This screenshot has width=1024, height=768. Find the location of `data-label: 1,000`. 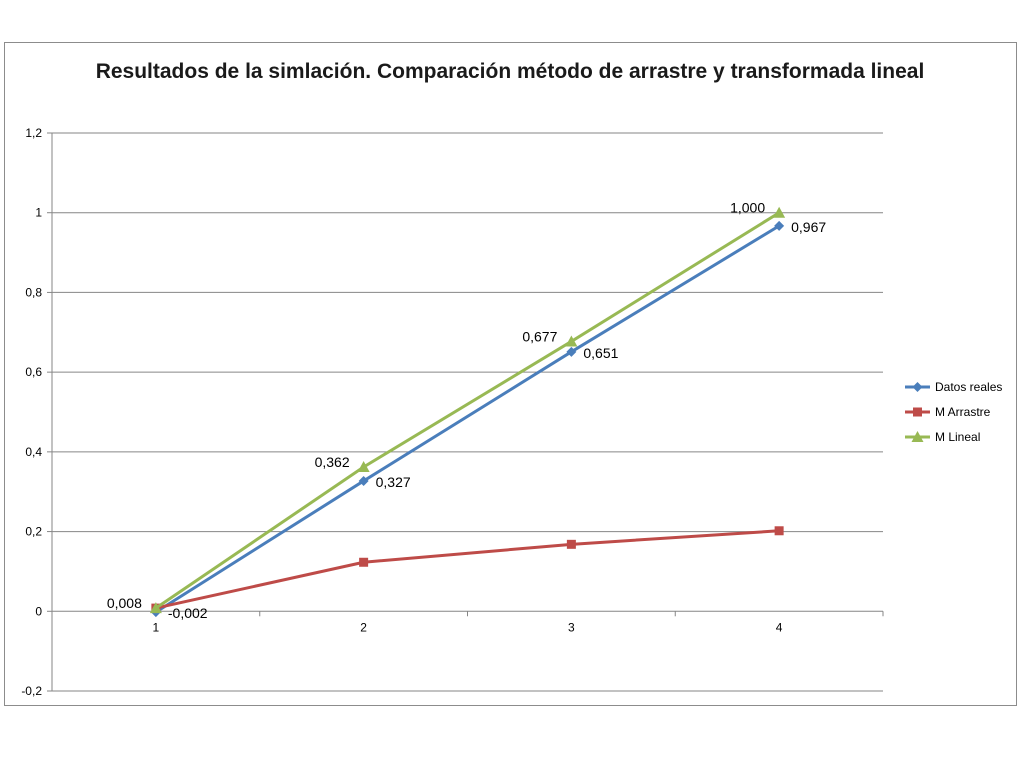

data-label: 1,000 is located at coordinates (747, 208).